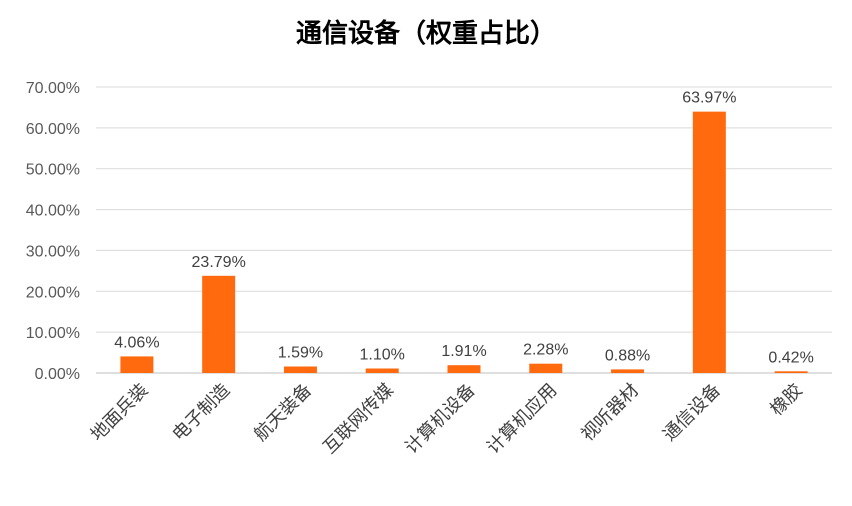  I want to click on y-tick-label: 0.00%, so click(57, 374).